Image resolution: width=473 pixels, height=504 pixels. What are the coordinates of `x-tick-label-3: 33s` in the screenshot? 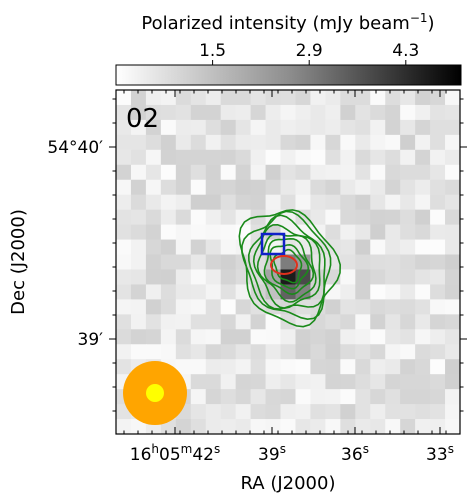 It's located at (440, 453).